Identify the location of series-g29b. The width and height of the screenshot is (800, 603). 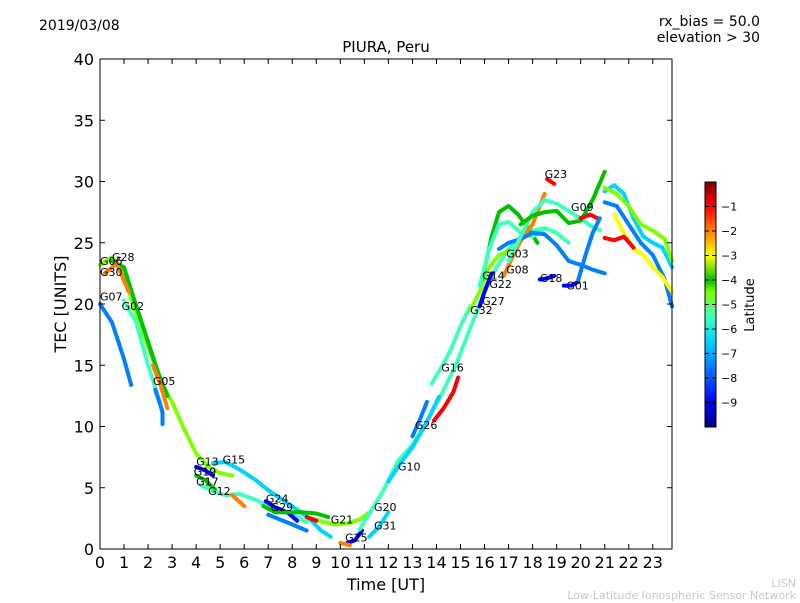
(287, 522).